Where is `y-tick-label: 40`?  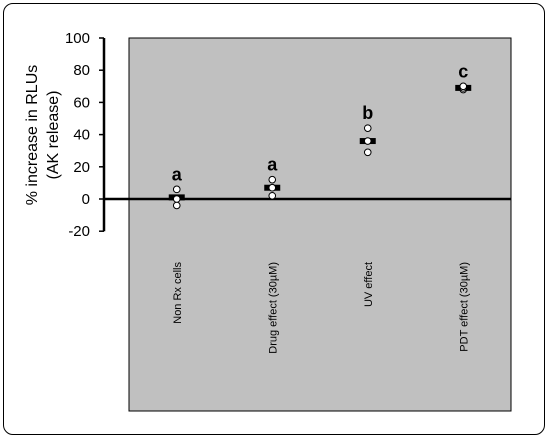 y-tick-label: 40 is located at coordinates (81, 135).